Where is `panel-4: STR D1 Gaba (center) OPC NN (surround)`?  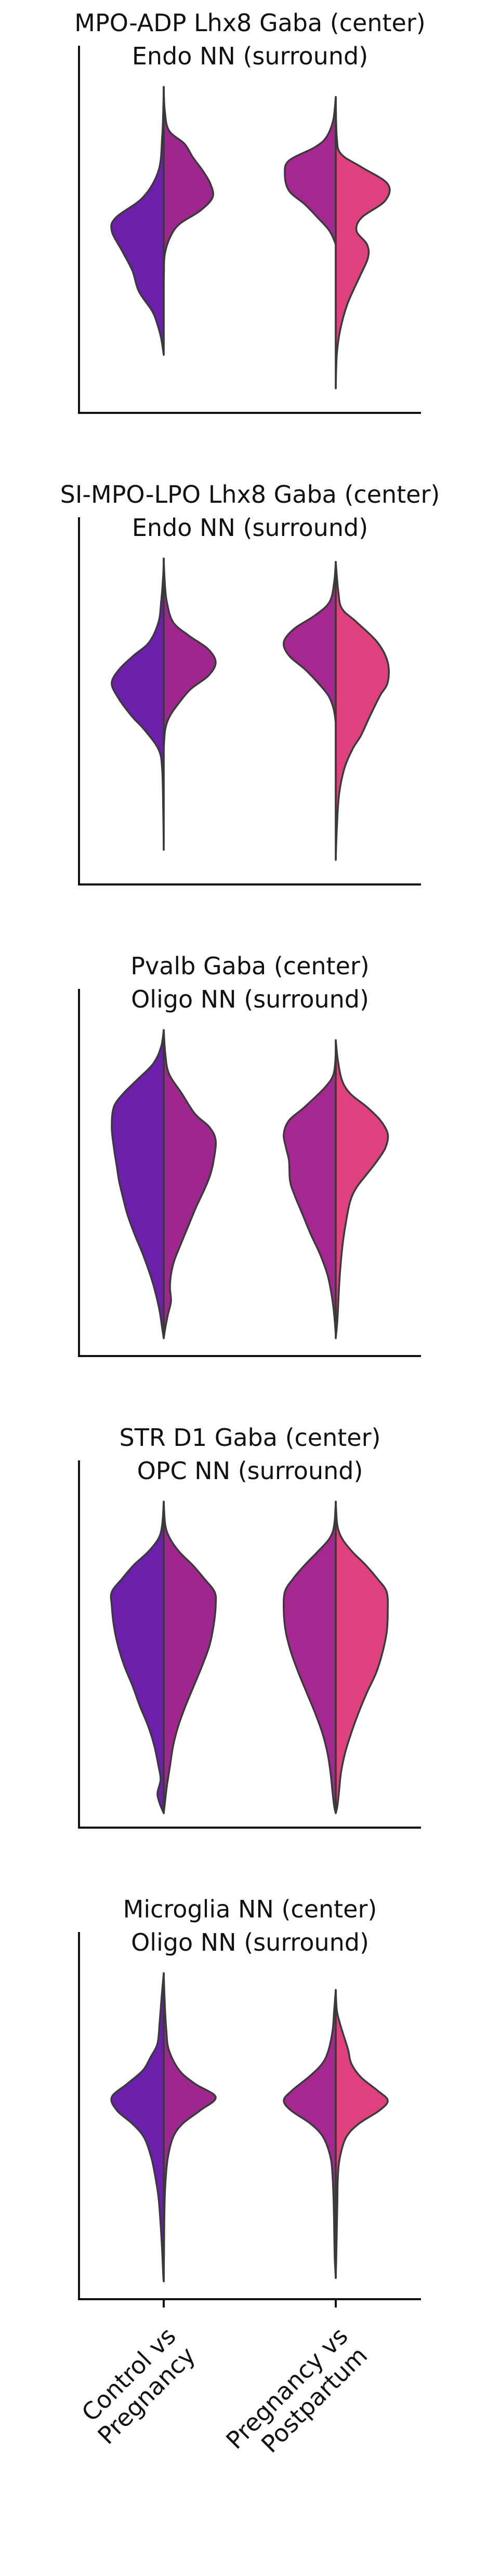 panel-4: STR D1 Gaba (center) OPC NN (surround) is located at coordinates (250, 1627).